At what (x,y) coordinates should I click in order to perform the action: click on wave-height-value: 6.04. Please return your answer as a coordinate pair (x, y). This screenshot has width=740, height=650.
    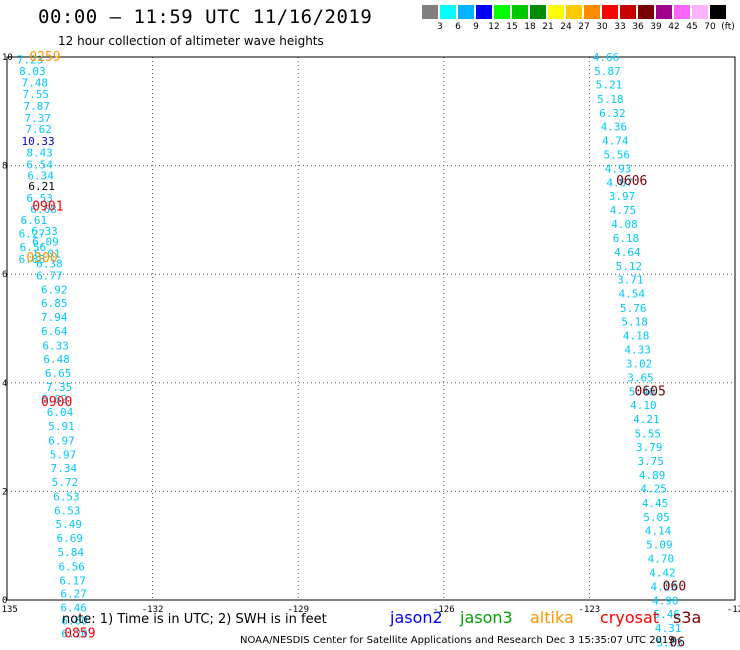
    Looking at the image, I should click on (60, 412).